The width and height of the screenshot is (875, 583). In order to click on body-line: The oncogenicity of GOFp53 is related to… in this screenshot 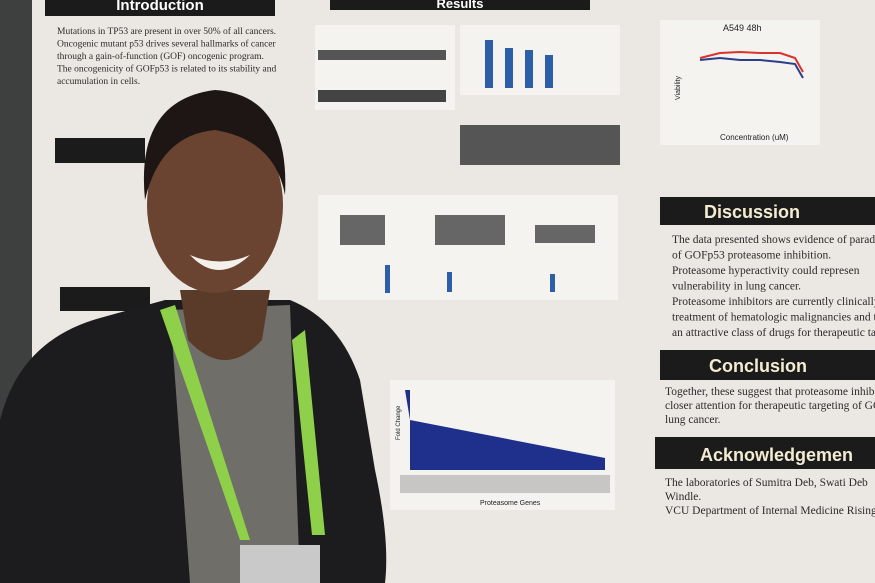, I will do `click(167, 69)`.